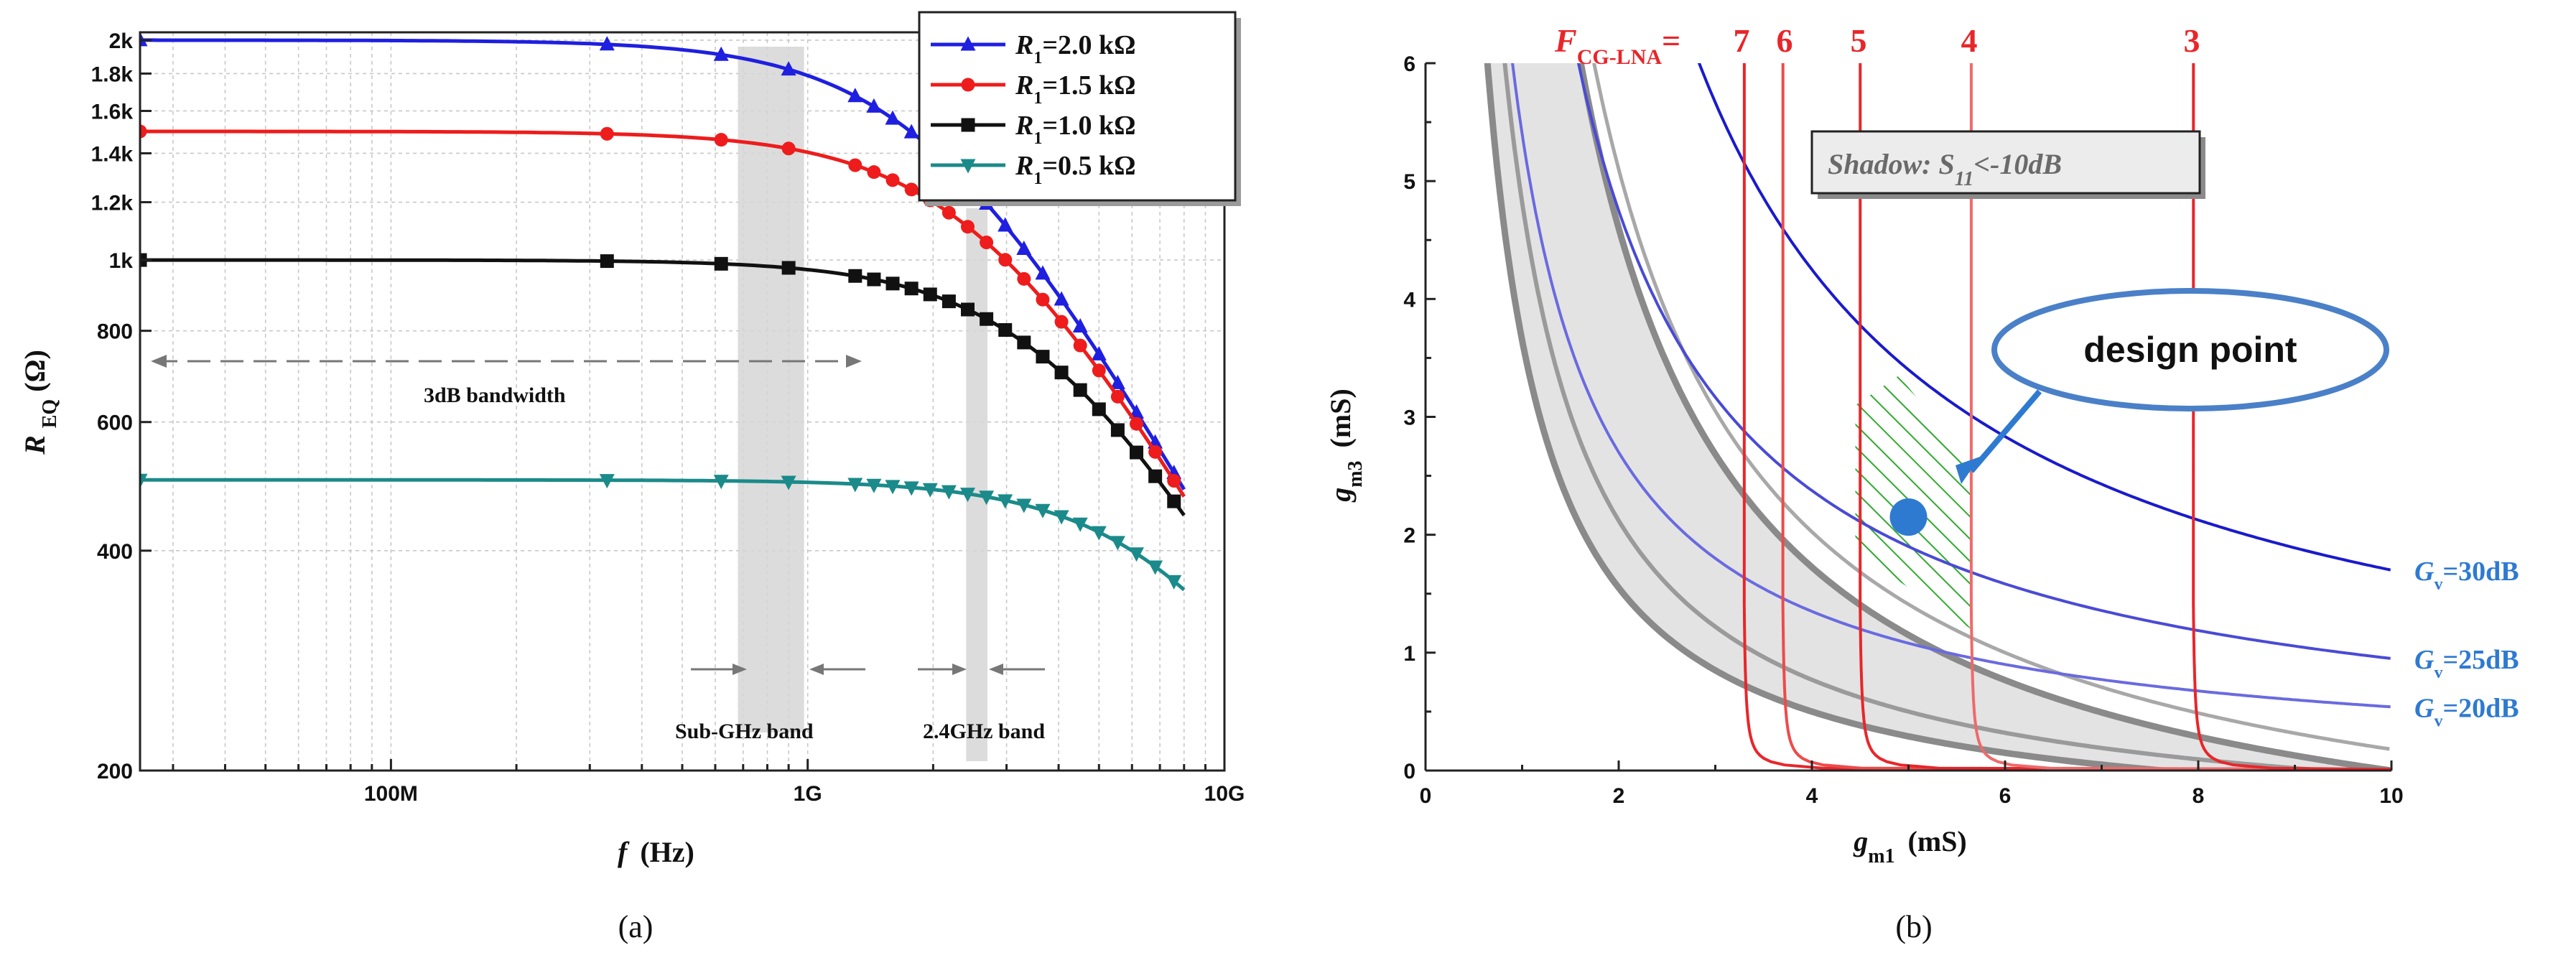 Image resolution: width=2576 pixels, height=963 pixels. What do you see at coordinates (624, 852) in the screenshot?
I see `x-axis-var: f` at bounding box center [624, 852].